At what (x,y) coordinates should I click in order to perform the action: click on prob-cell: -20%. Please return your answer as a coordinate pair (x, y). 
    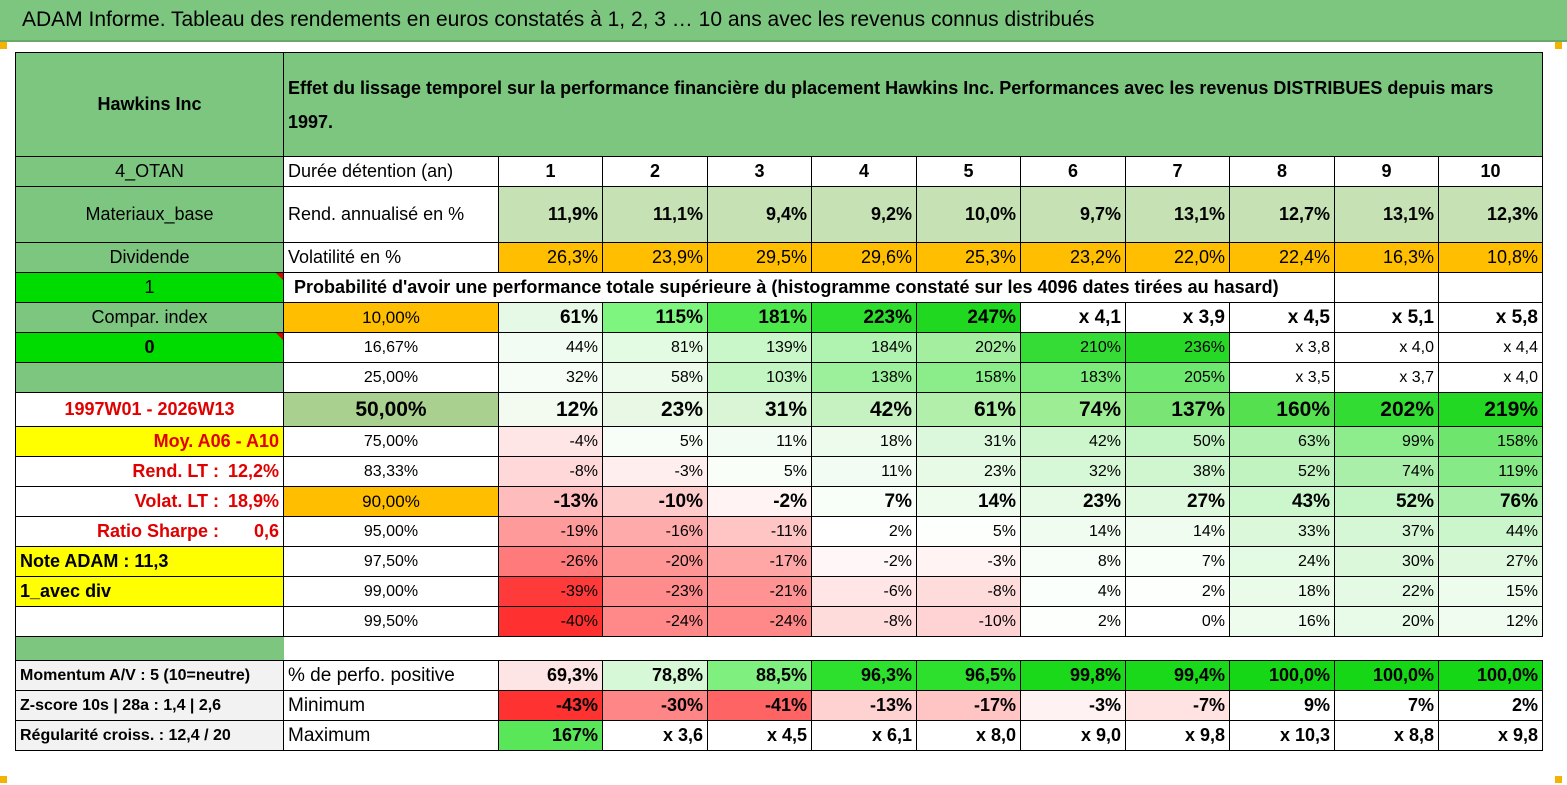
    Looking at the image, I should click on (655, 561).